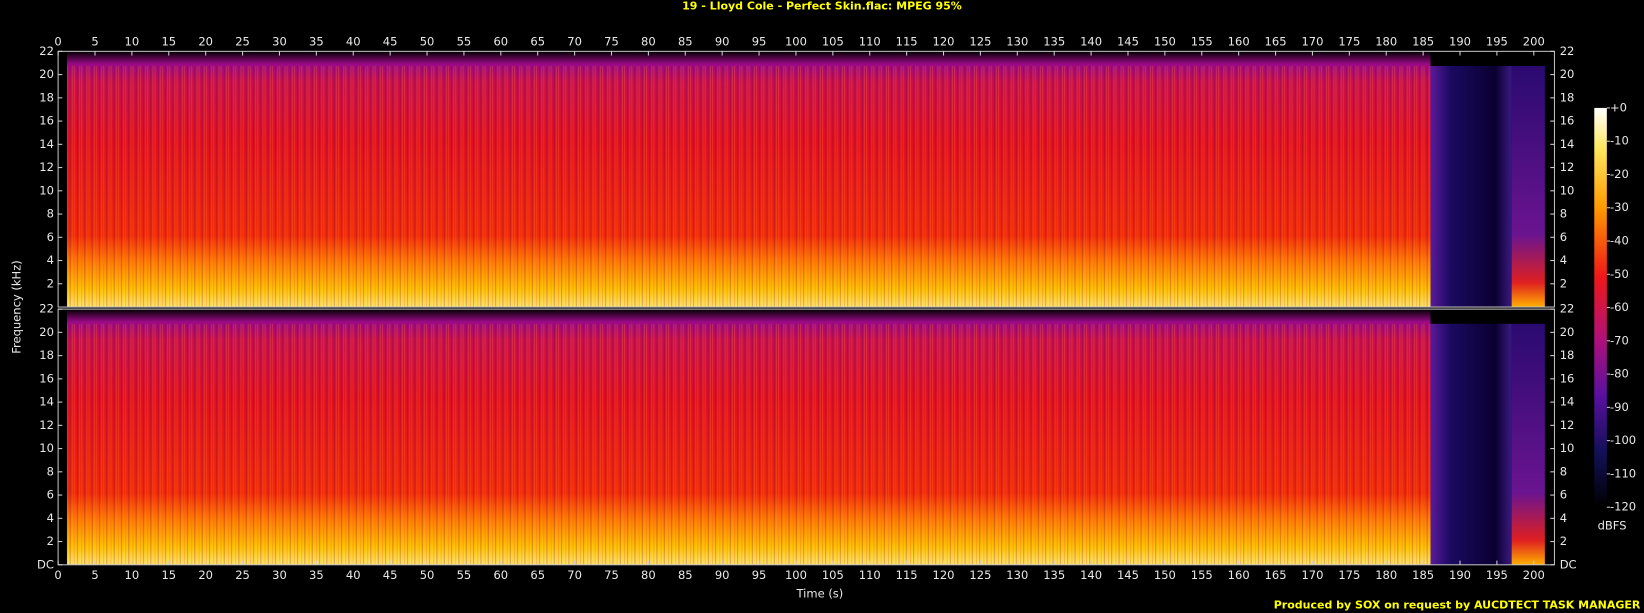  Describe the element at coordinates (1276, 575) in the screenshot. I see `x-tick-label: 165` at that location.